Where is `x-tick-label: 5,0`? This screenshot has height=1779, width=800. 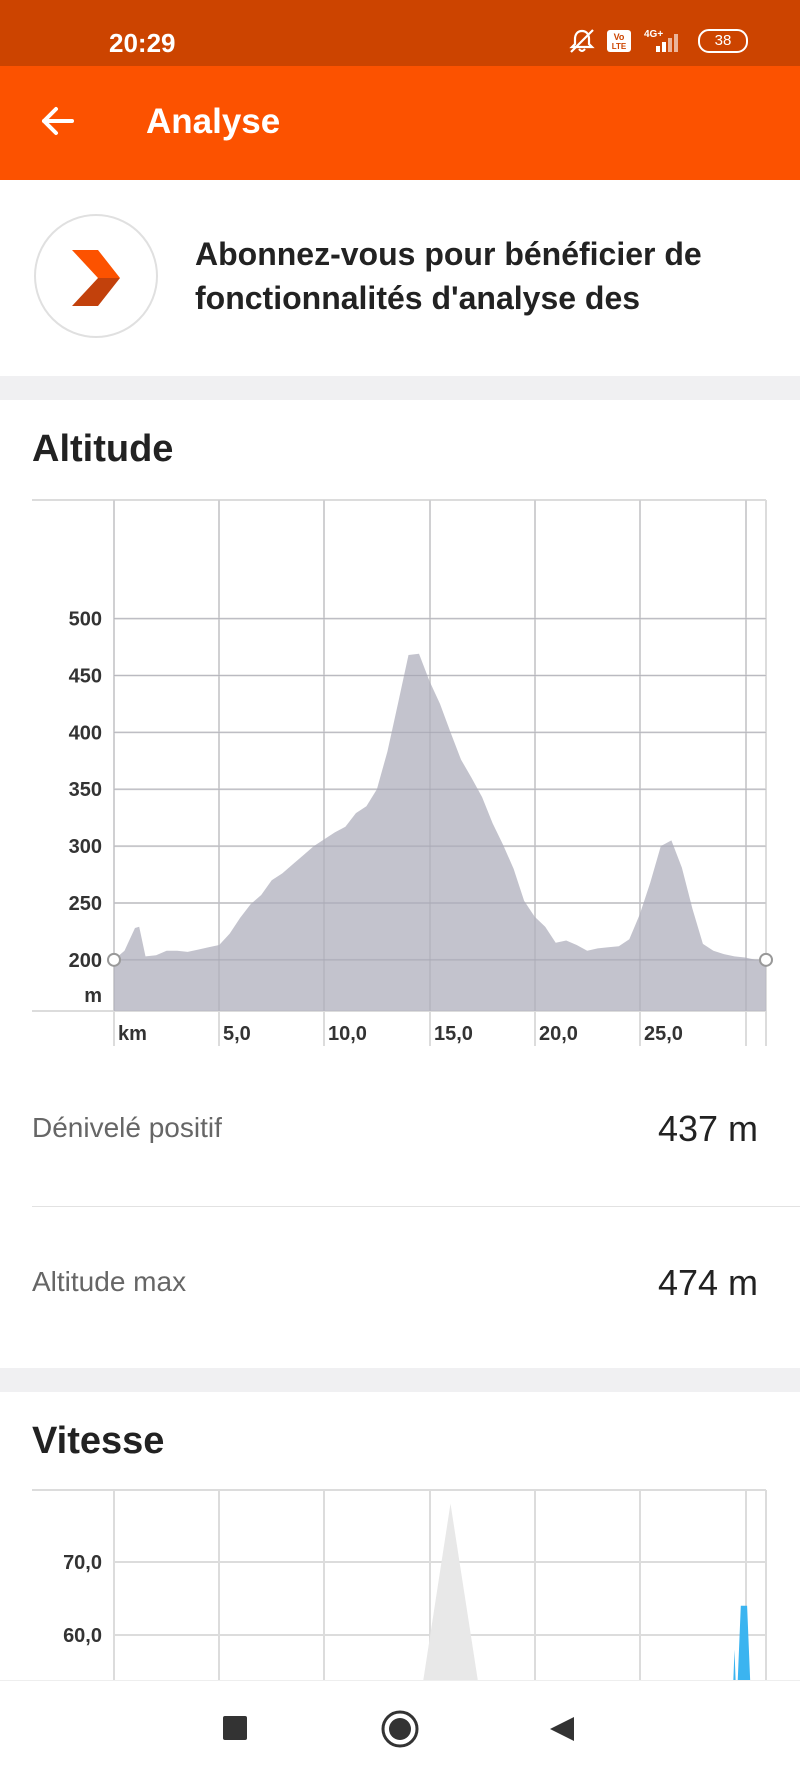
x-tick-label: 5,0 is located at coordinates (237, 1034).